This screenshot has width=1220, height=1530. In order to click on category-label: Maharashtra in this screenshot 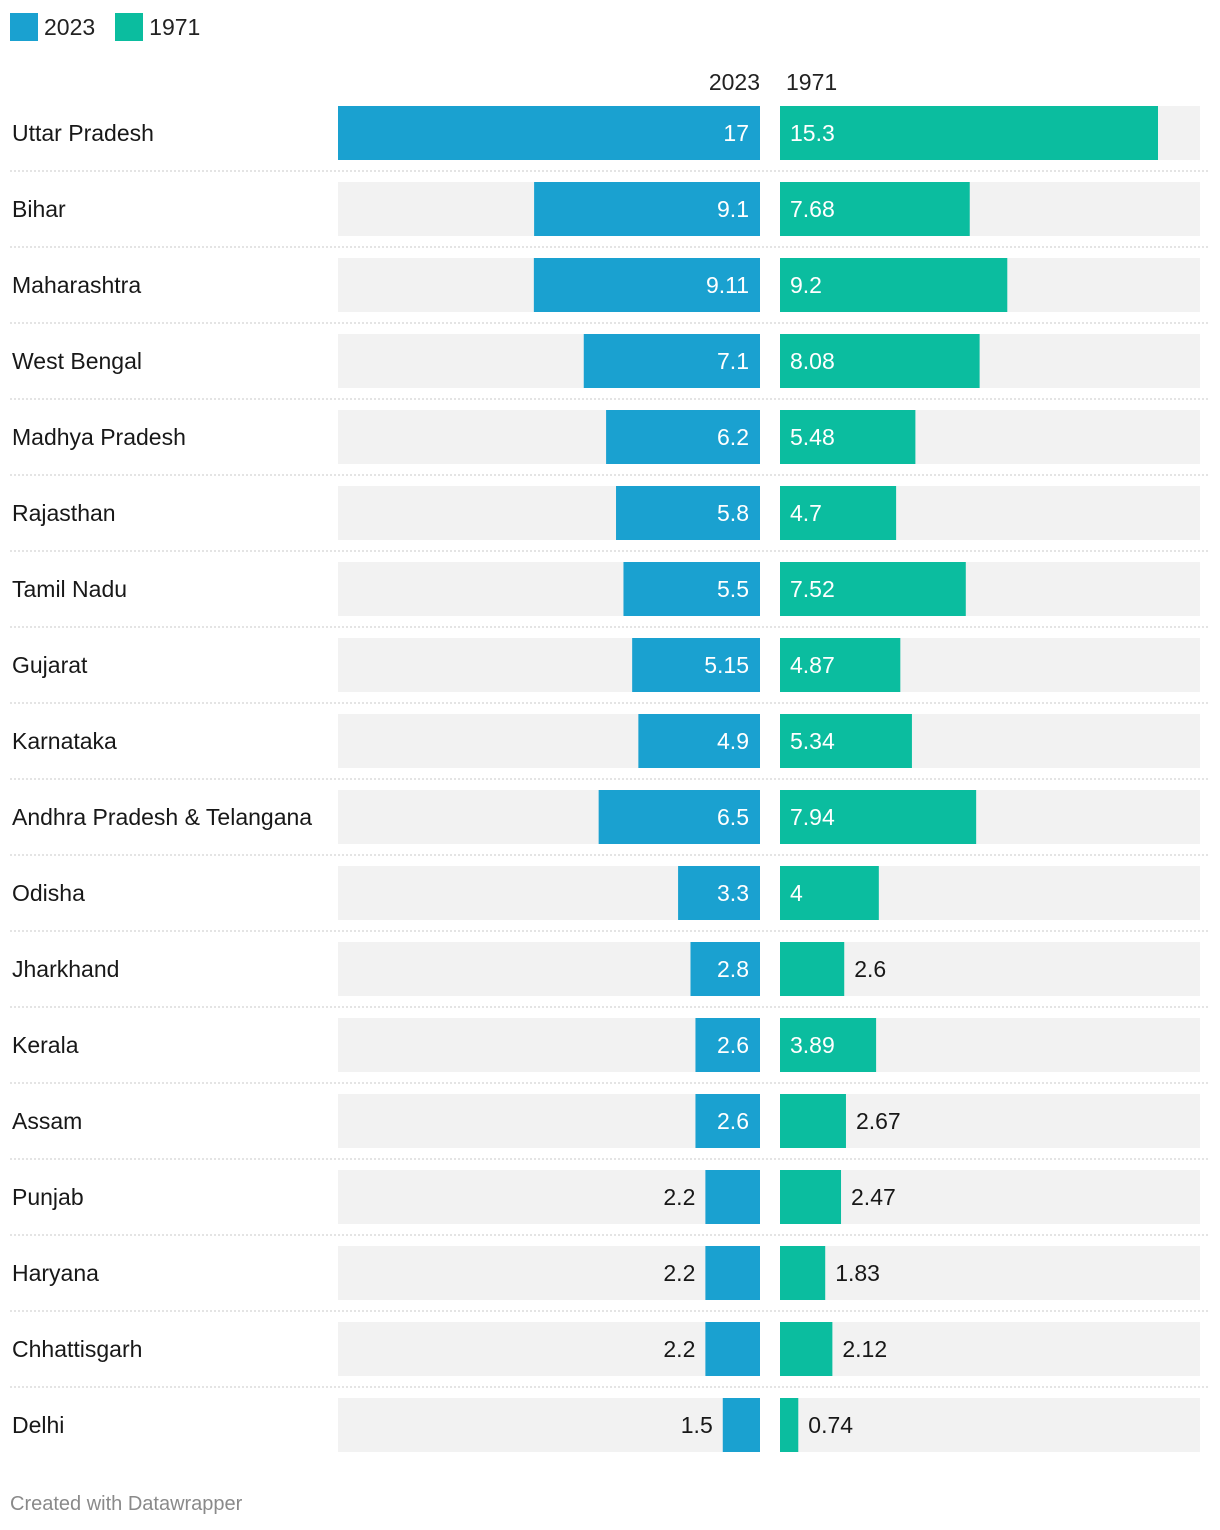, I will do `click(76, 285)`.